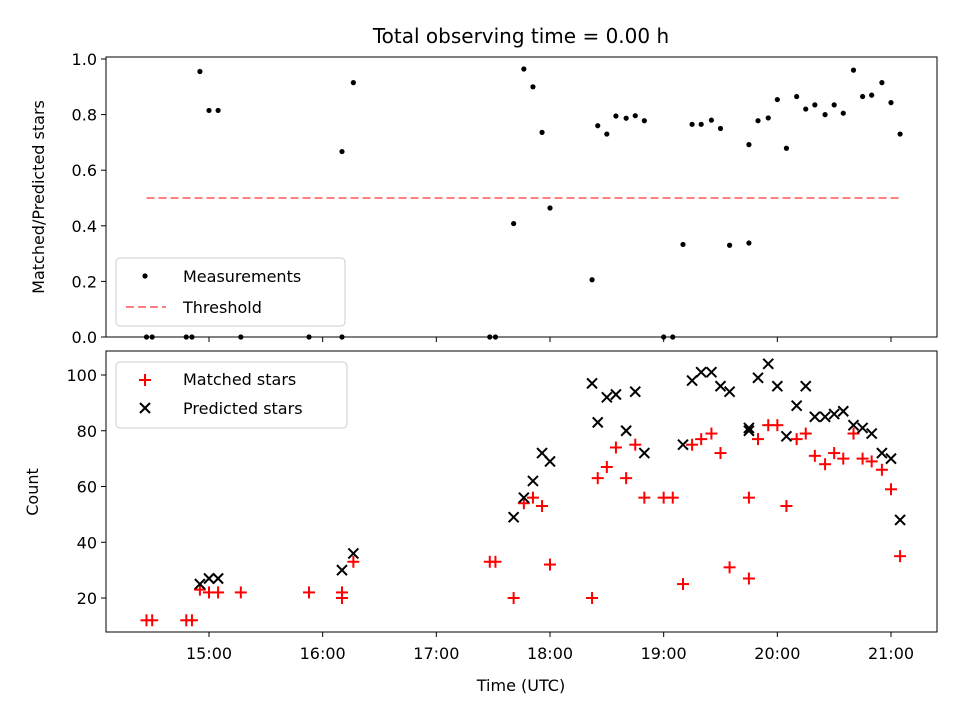 Image resolution: width=960 pixels, height=720 pixels. What do you see at coordinates (550, 339) in the screenshot?
I see `top-x-ticks` at bounding box center [550, 339].